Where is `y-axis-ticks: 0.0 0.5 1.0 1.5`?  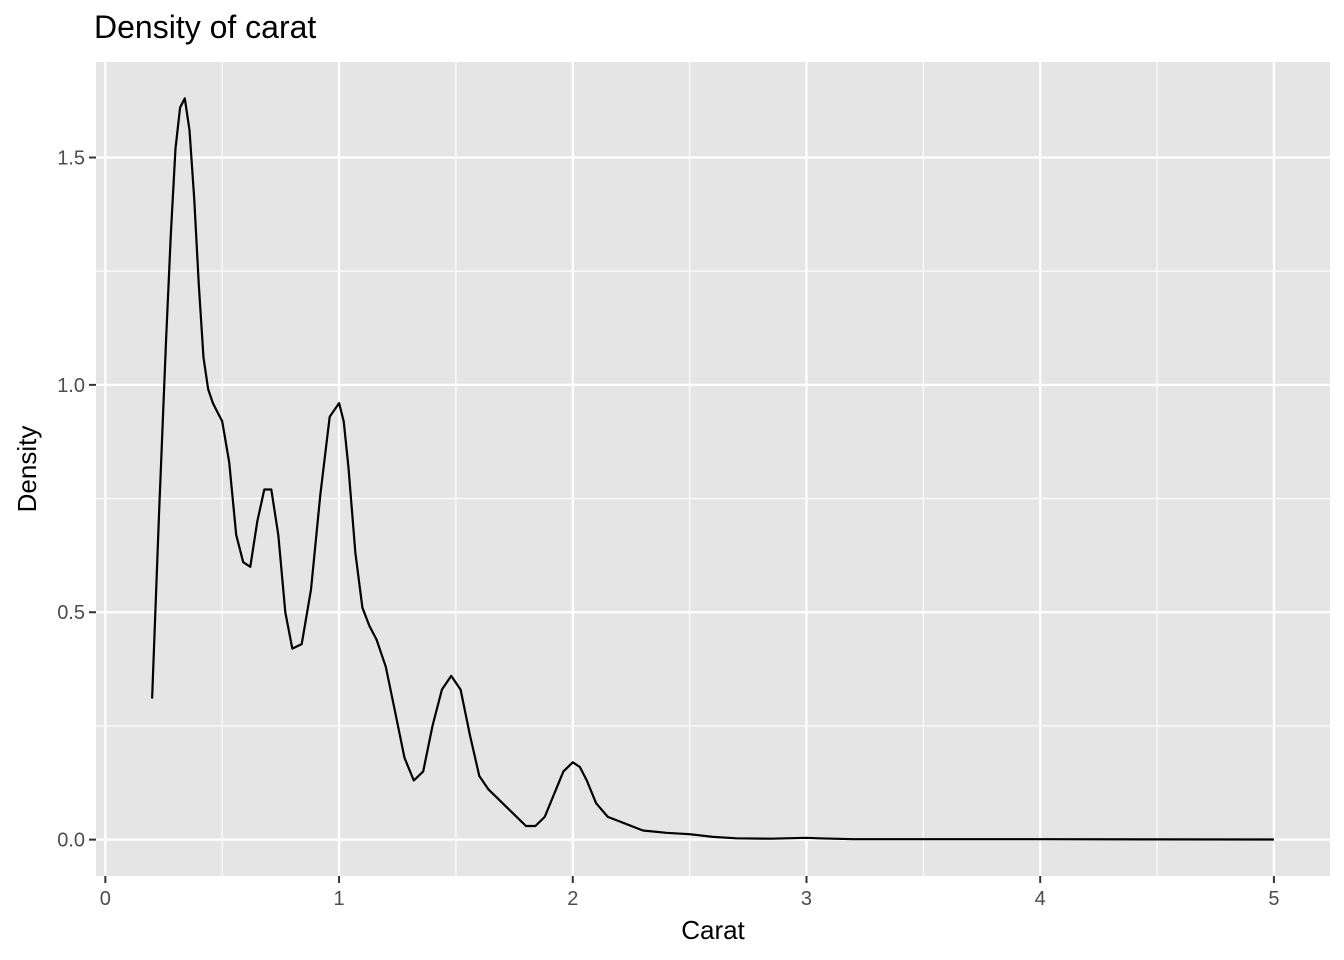 y-axis-ticks: 0.0 0.5 1.0 1.5 is located at coordinates (76, 499).